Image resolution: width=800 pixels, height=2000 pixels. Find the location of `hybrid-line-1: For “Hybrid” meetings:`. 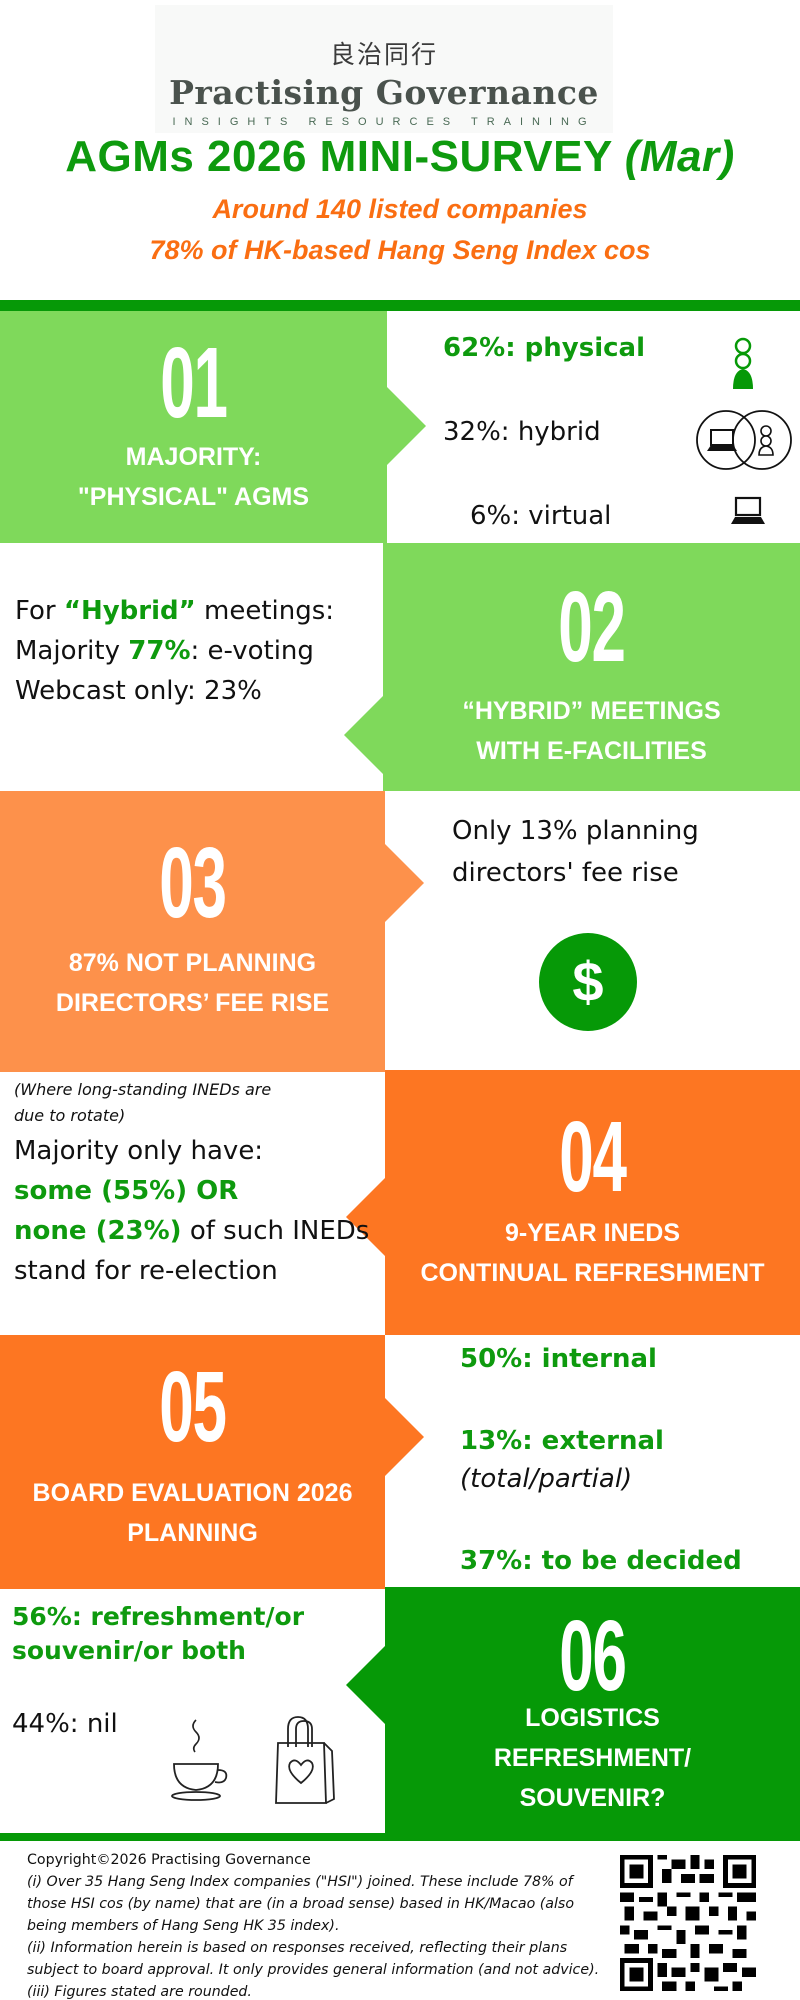

hybrid-line-1: For “Hybrid” meetings: is located at coordinates (175, 611).